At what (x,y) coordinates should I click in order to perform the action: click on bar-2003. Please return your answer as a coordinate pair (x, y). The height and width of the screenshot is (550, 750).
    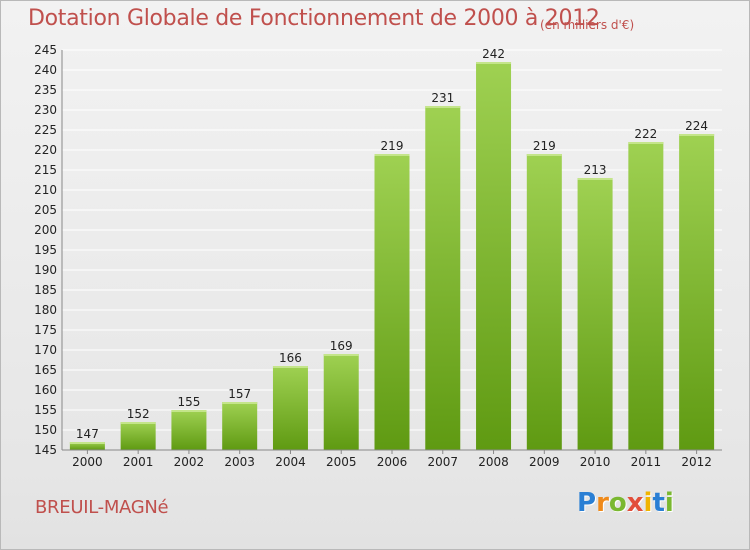
    Looking at the image, I should click on (240, 426).